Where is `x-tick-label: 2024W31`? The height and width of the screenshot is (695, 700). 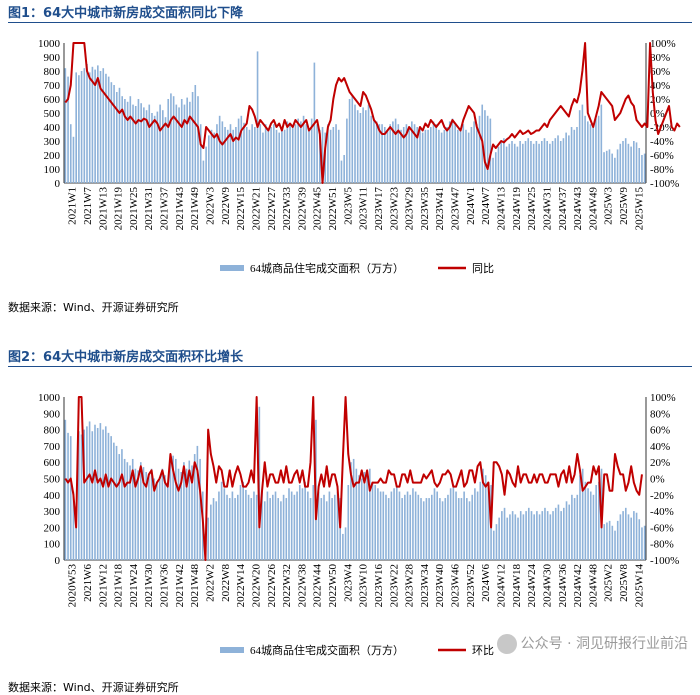 x-tick-label: 2024W31 is located at coordinates (547, 208).